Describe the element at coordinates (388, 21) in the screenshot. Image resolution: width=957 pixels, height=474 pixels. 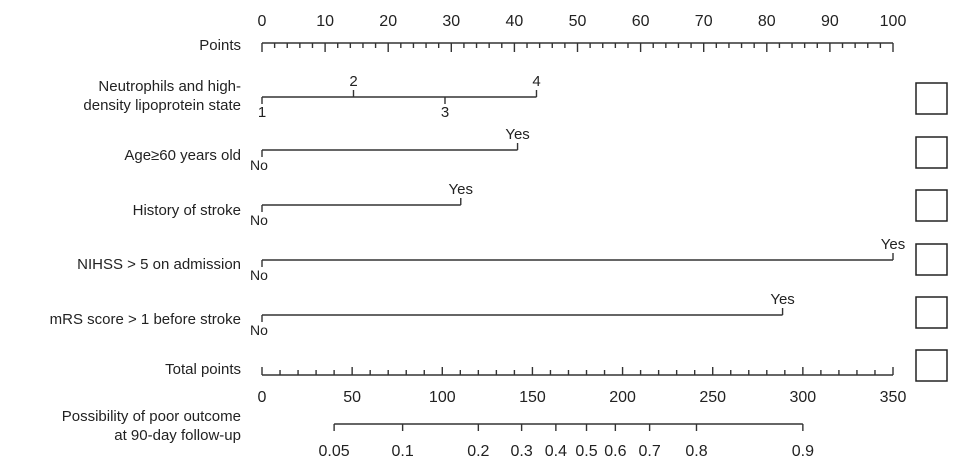
I see `points-tick-label: 20` at that location.